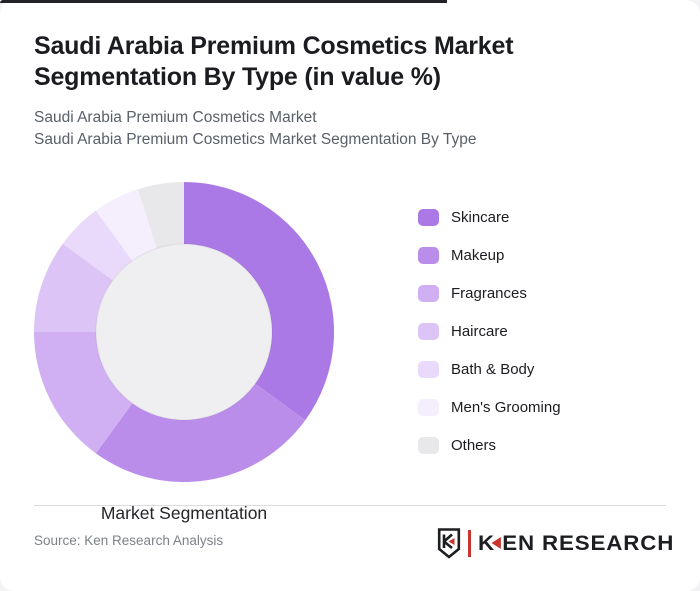 This screenshot has height=591, width=700. I want to click on donut-segment-others, so click(160, 215).